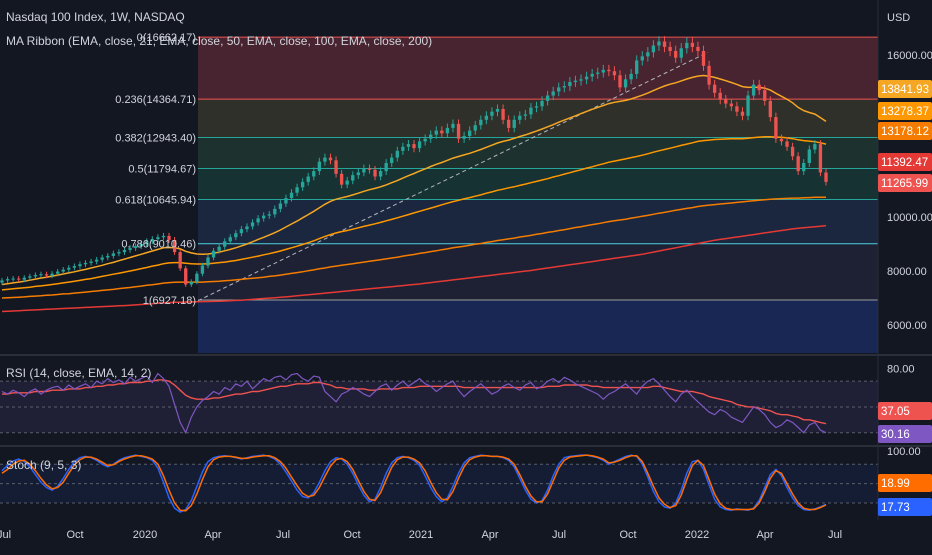 This screenshot has width=932, height=555. I want to click on stoch-axis-tick: 100.00, so click(904, 452).